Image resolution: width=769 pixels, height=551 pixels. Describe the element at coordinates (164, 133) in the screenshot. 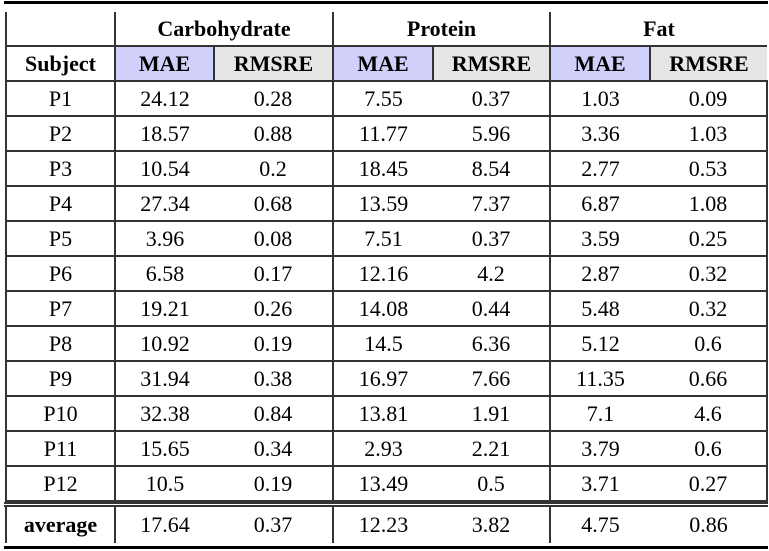

I see `value-cell: 18.57` at that location.